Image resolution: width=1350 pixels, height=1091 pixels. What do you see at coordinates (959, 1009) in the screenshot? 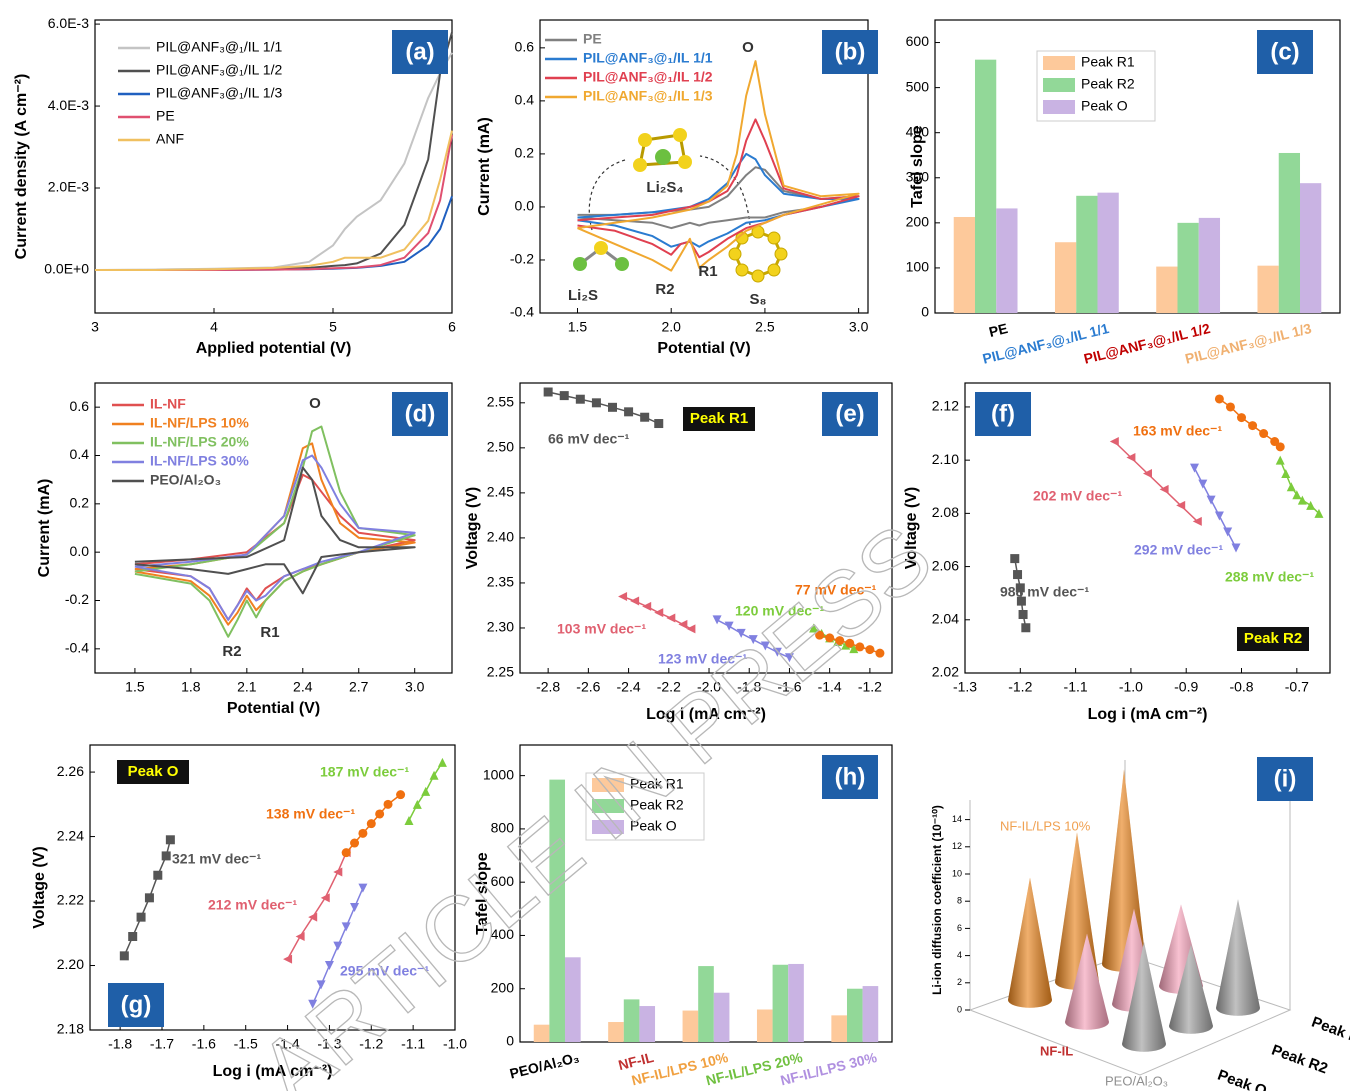
I see `z-tick-label: 0` at bounding box center [959, 1009].